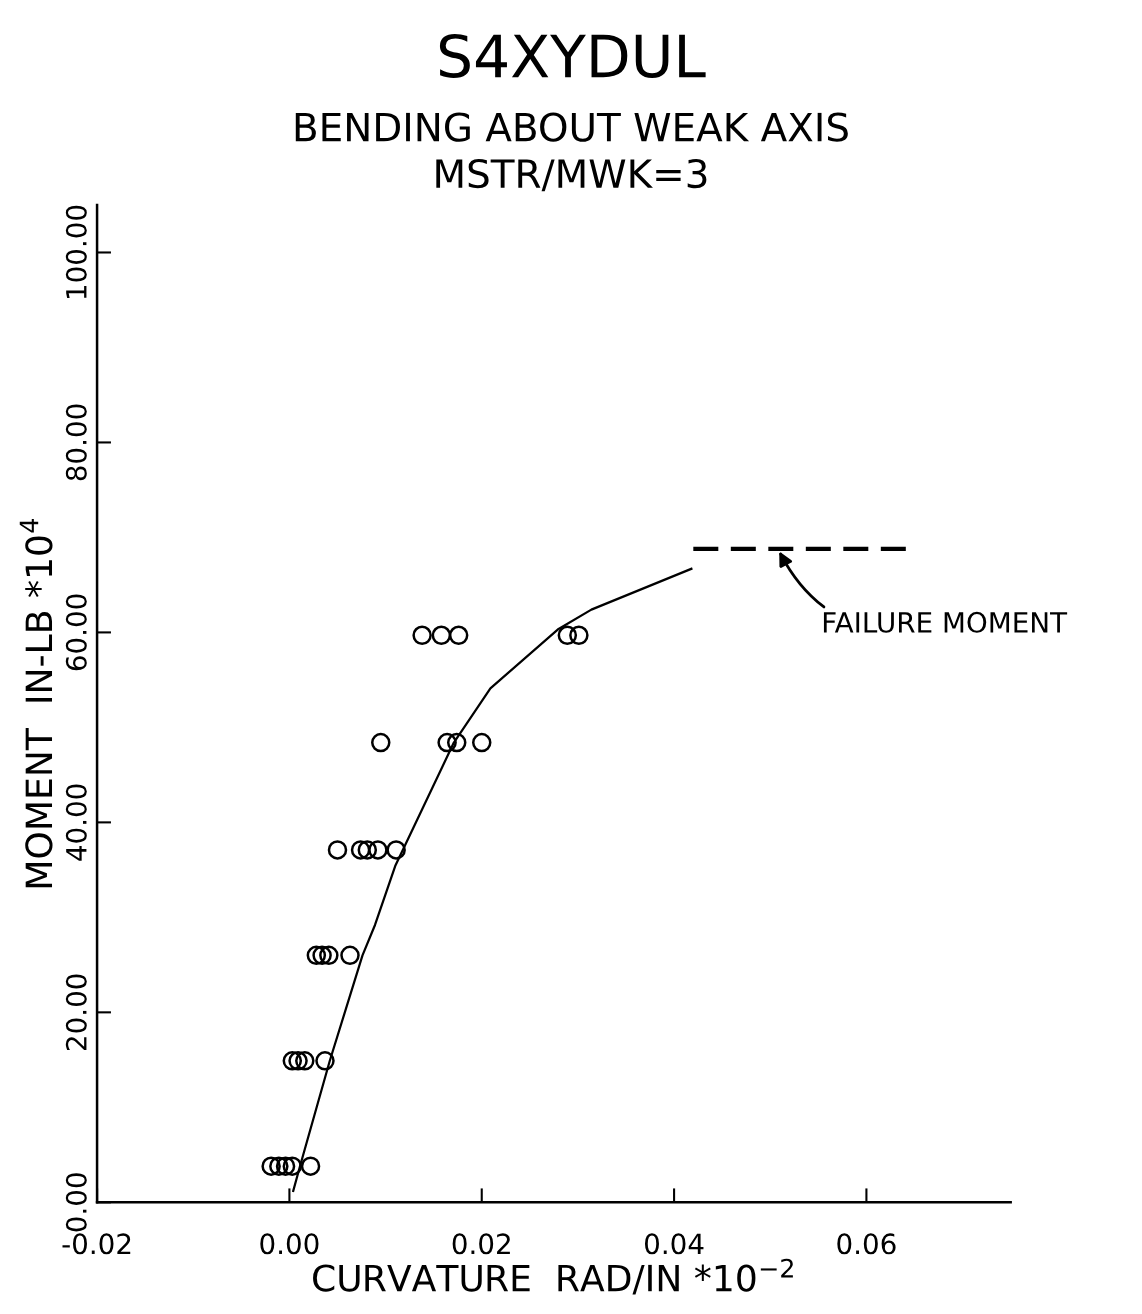 The height and width of the screenshot is (1314, 1142). What do you see at coordinates (945, 622) in the screenshot?
I see `annotation: FAILURE MOMENT` at bounding box center [945, 622].